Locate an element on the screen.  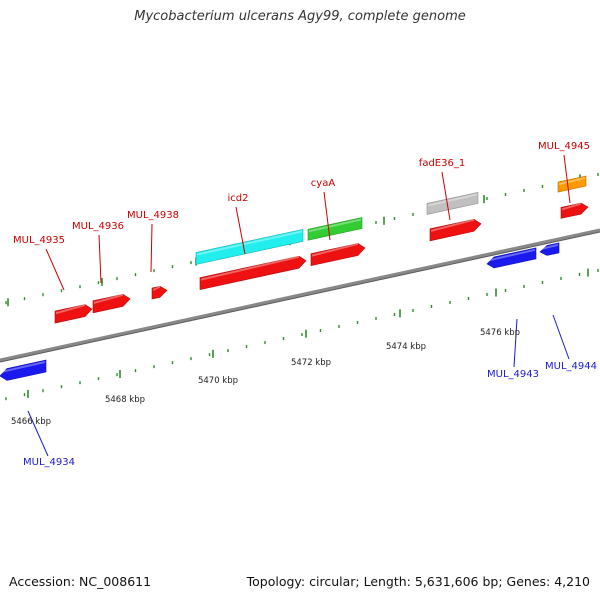
feature-MUL_4945-cds_red is located at coordinates (574, 210).